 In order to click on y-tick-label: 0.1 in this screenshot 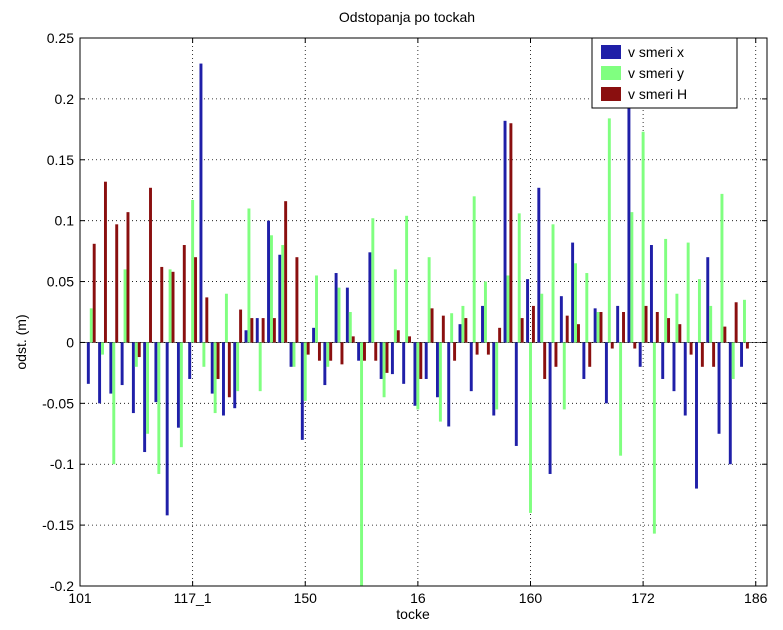, I will do `click(65, 221)`.